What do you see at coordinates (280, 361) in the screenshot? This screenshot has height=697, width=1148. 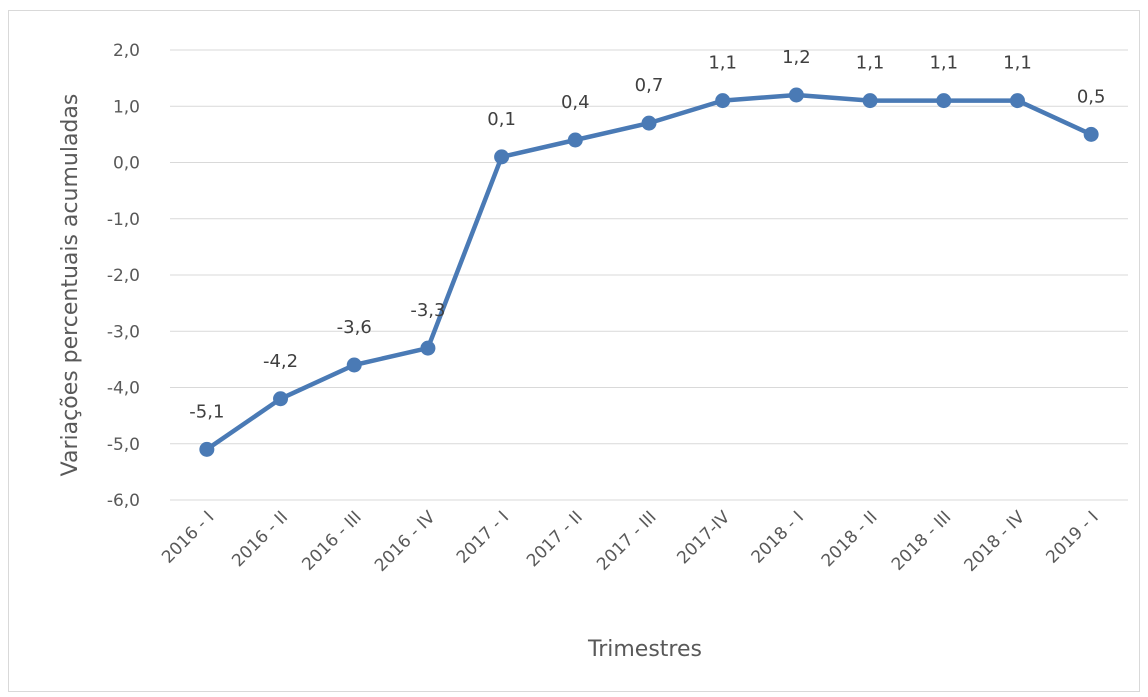 I see `data-label: -4,2` at bounding box center [280, 361].